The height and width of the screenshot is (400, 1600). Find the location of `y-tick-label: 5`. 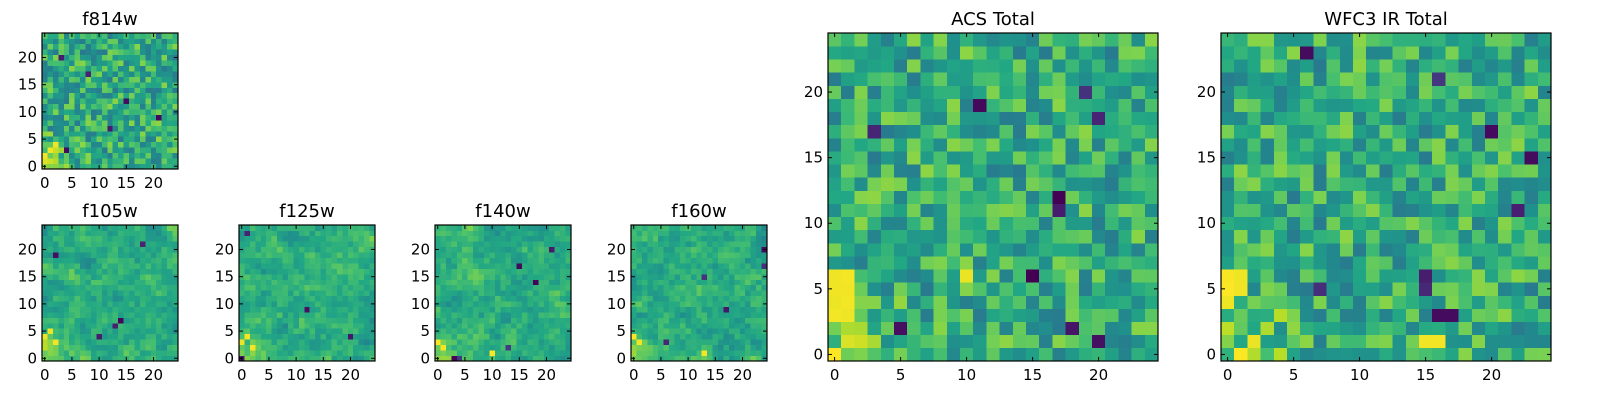

y-tick-label: 5 is located at coordinates (32, 139).